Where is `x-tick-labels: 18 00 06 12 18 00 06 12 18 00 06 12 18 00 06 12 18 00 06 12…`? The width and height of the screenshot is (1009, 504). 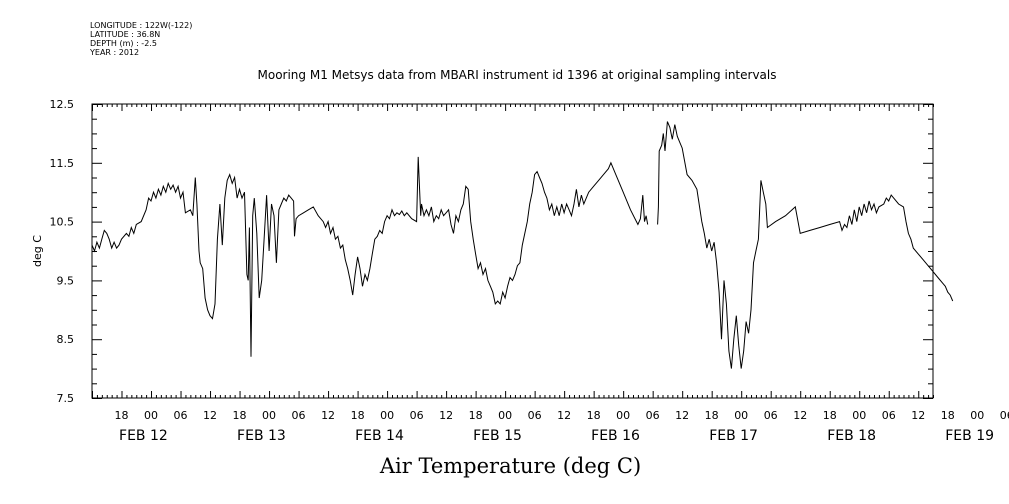 x-tick-labels: 18 00 06 12 18 00 06 12 18 00 06 12 18 00 06 12 18 00 06 12… is located at coordinates (562, 415).